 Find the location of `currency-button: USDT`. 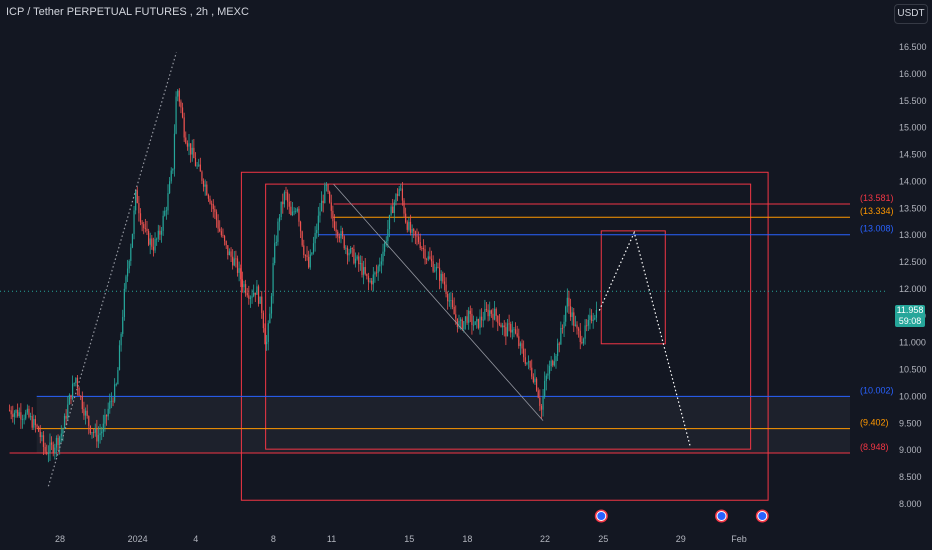

currency-button: USDT is located at coordinates (911, 14).